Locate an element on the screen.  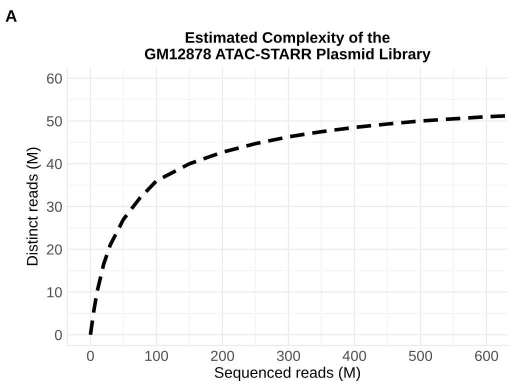
y-tick-label: 60 is located at coordinates (54, 78).